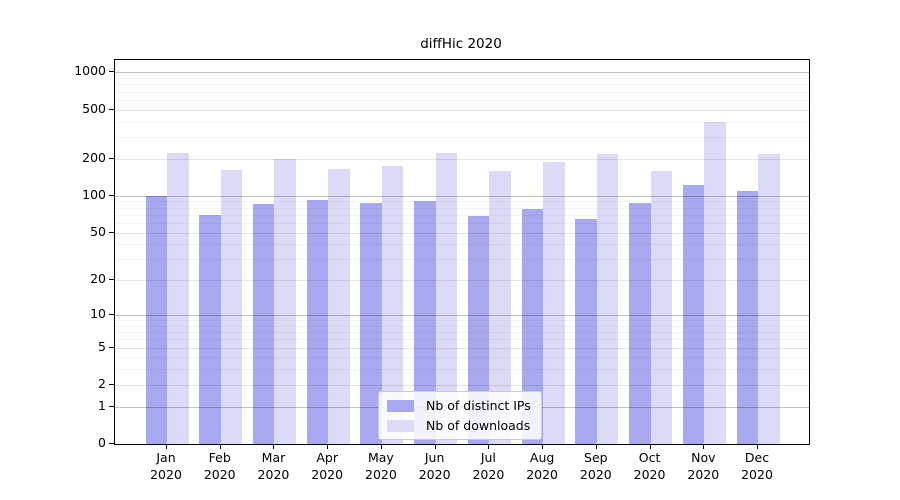  Describe the element at coordinates (98, 314) in the screenshot. I see `y-tick-label-10: 10` at that location.